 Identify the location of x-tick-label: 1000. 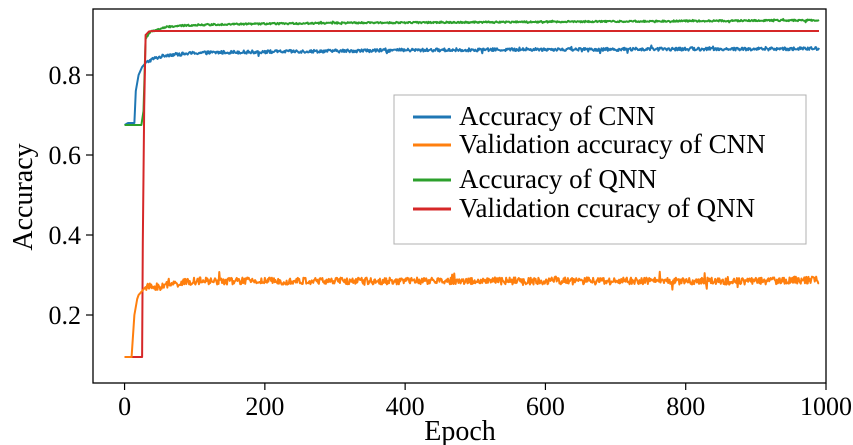
(826, 406).